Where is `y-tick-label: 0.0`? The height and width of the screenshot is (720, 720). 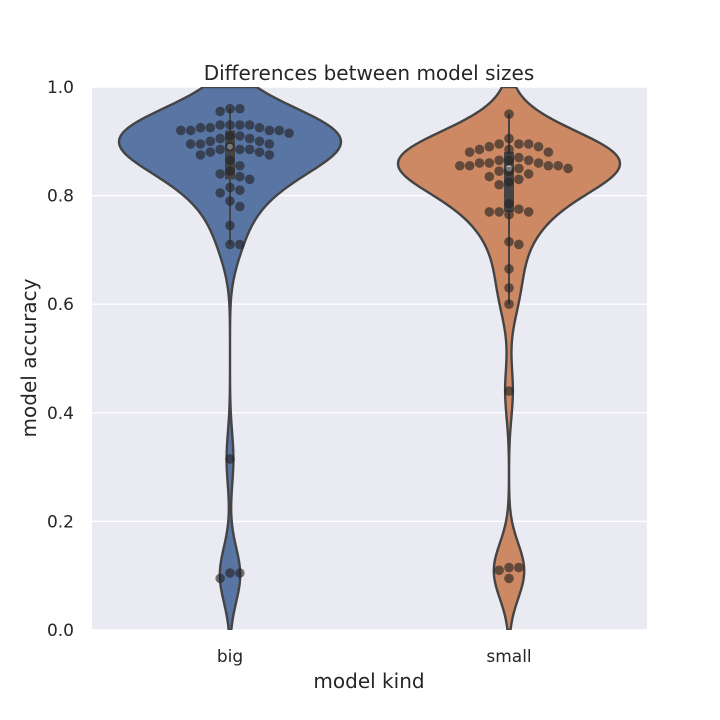 y-tick-label: 0.0 is located at coordinates (60, 631).